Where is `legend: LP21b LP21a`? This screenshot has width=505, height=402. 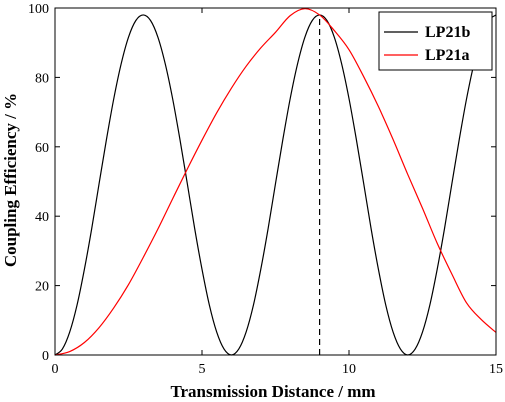
legend: LP21b LP21a is located at coordinates (435, 41).